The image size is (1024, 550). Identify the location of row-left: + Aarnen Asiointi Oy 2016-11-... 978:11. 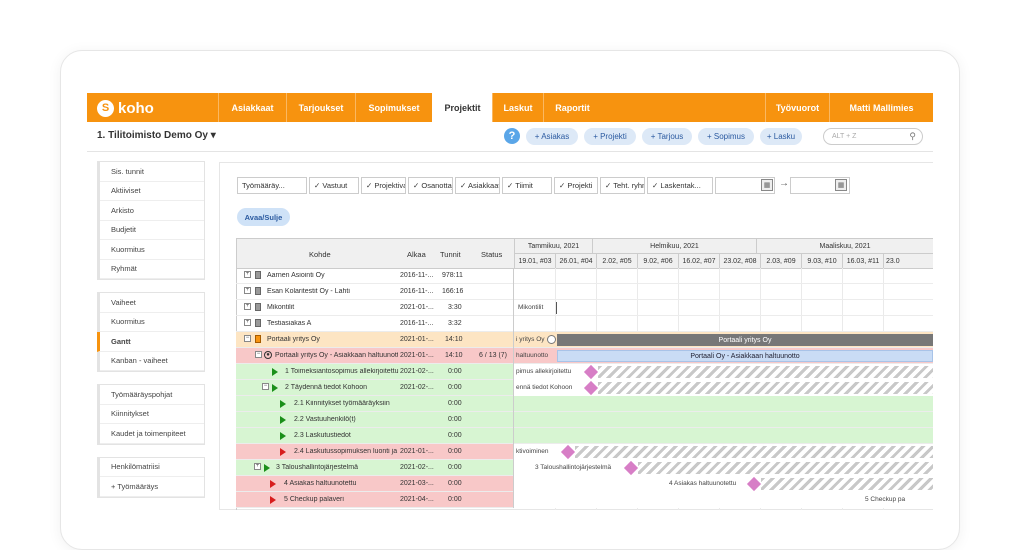
(375, 276).